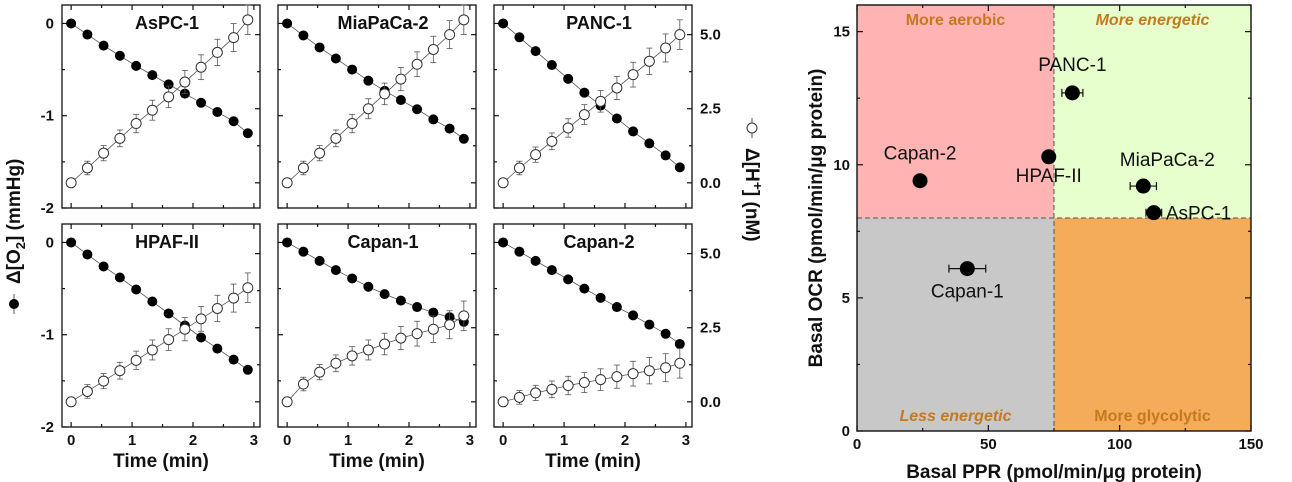 Image resolution: width=1292 pixels, height=482 pixels. Describe the element at coordinates (841, 32) in the screenshot. I see `y-tick-label: 15` at that location.